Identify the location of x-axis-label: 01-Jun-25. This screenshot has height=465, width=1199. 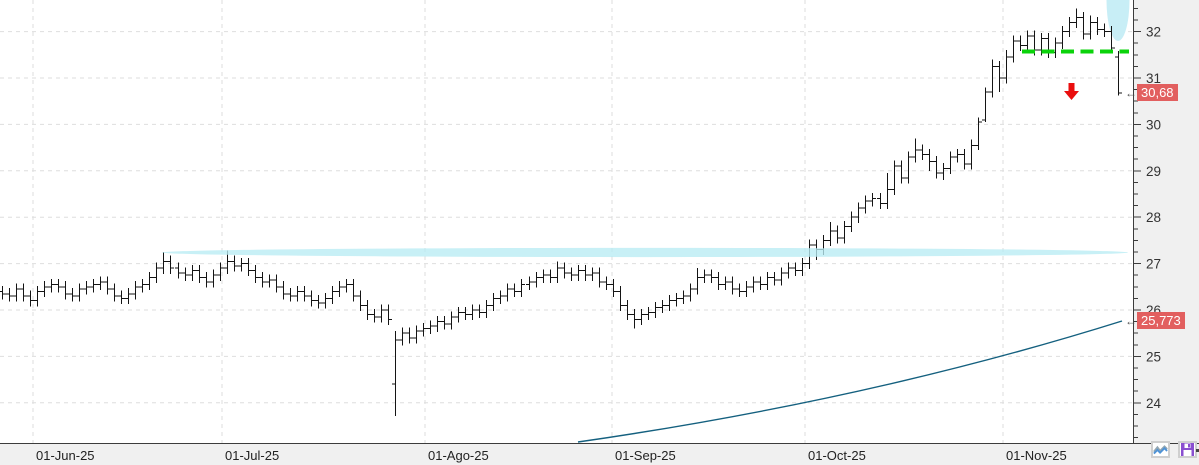
(65, 455).